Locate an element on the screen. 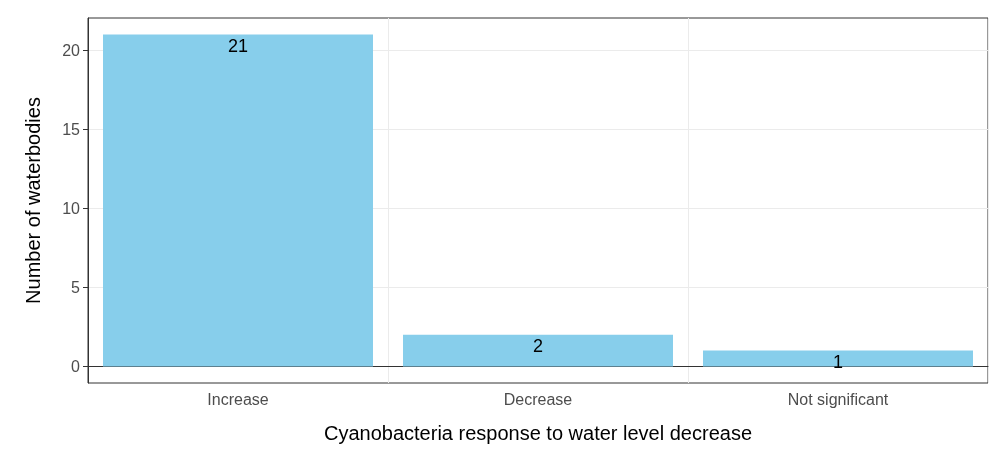 The height and width of the screenshot is (458, 1007). x-tick-label: Increase is located at coordinates (238, 399).